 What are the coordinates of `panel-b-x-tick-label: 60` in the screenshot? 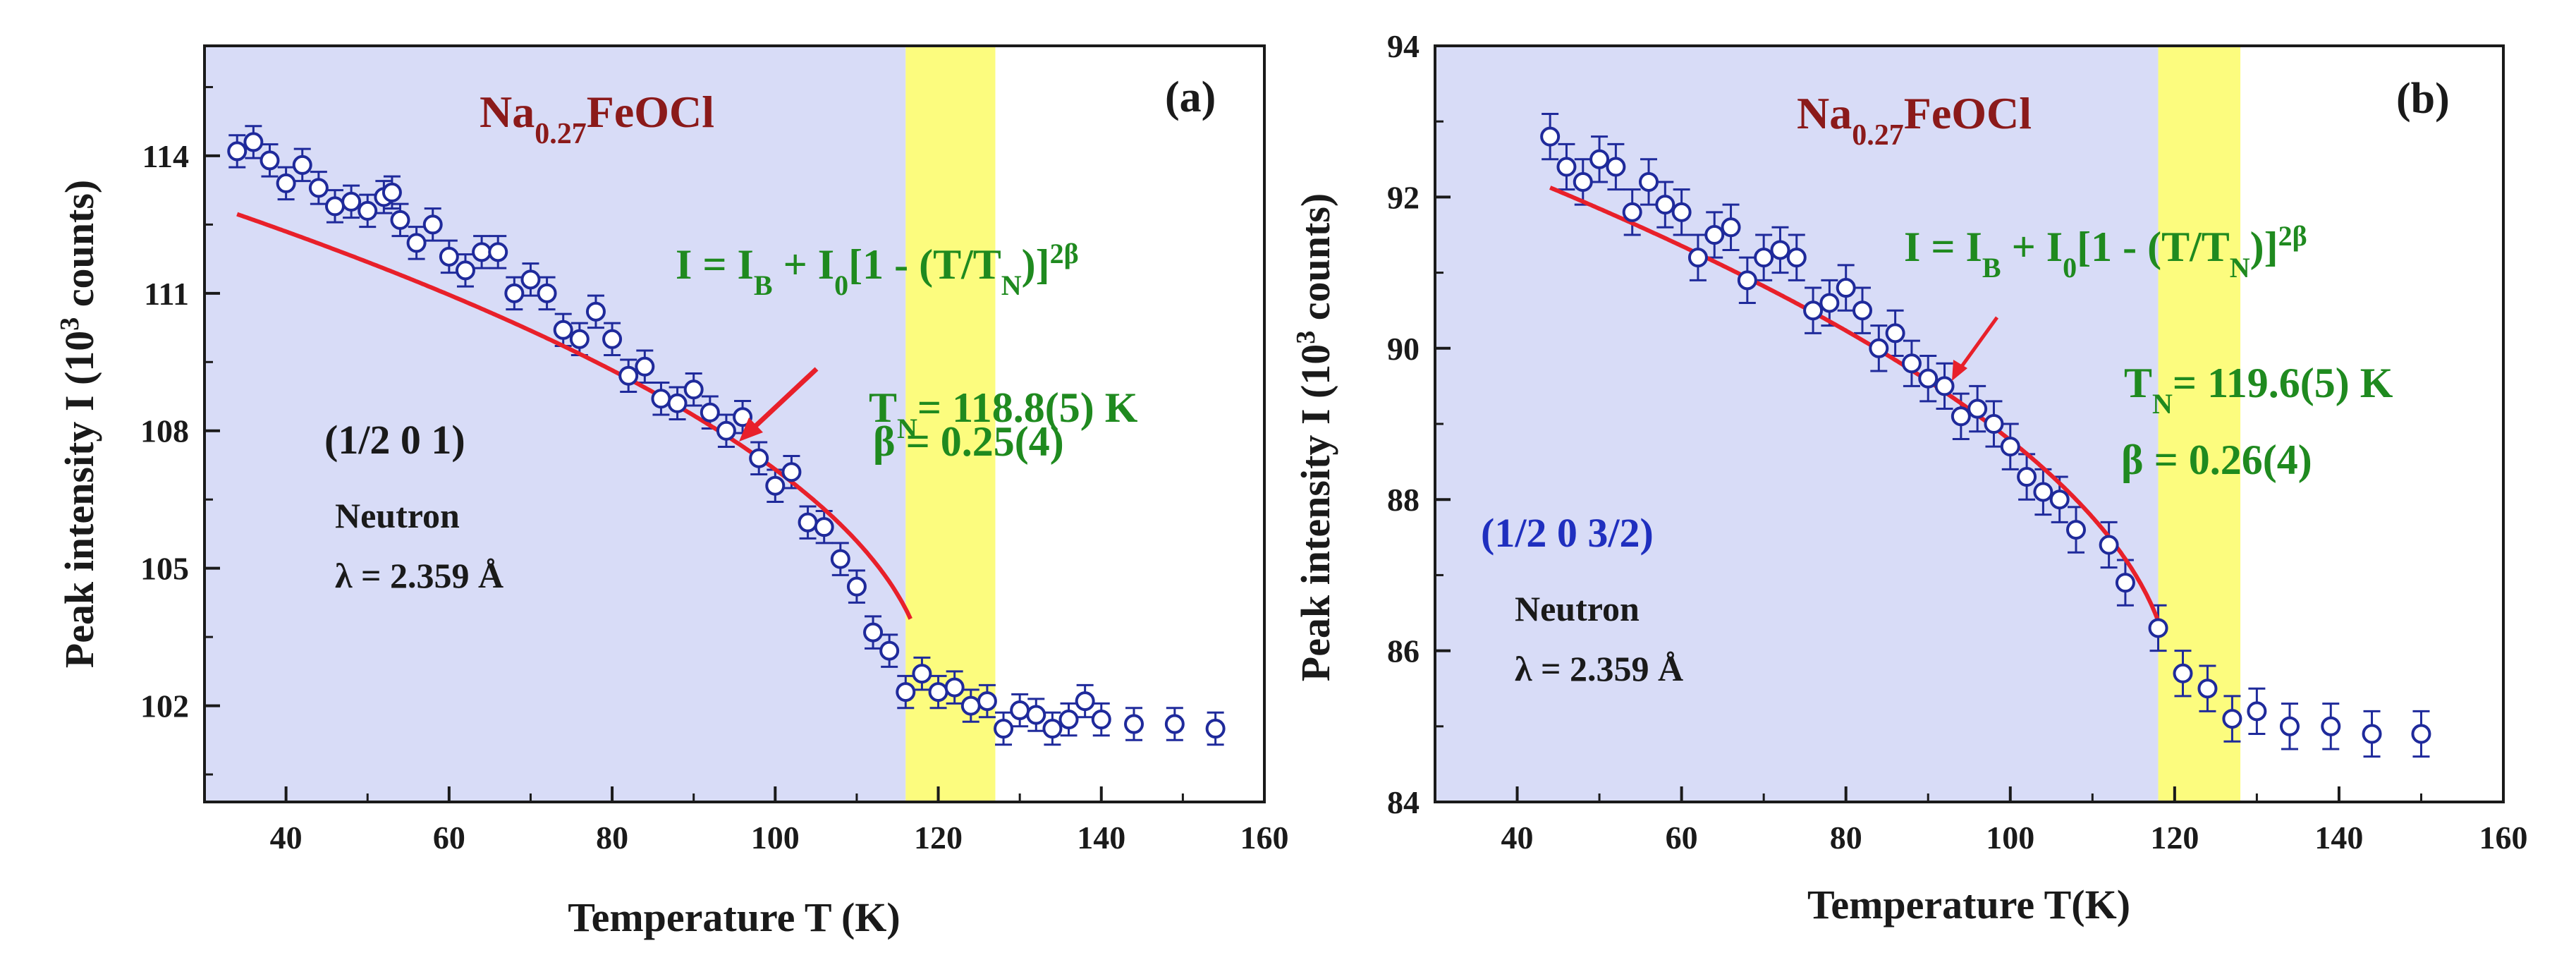 It's located at (1682, 838).